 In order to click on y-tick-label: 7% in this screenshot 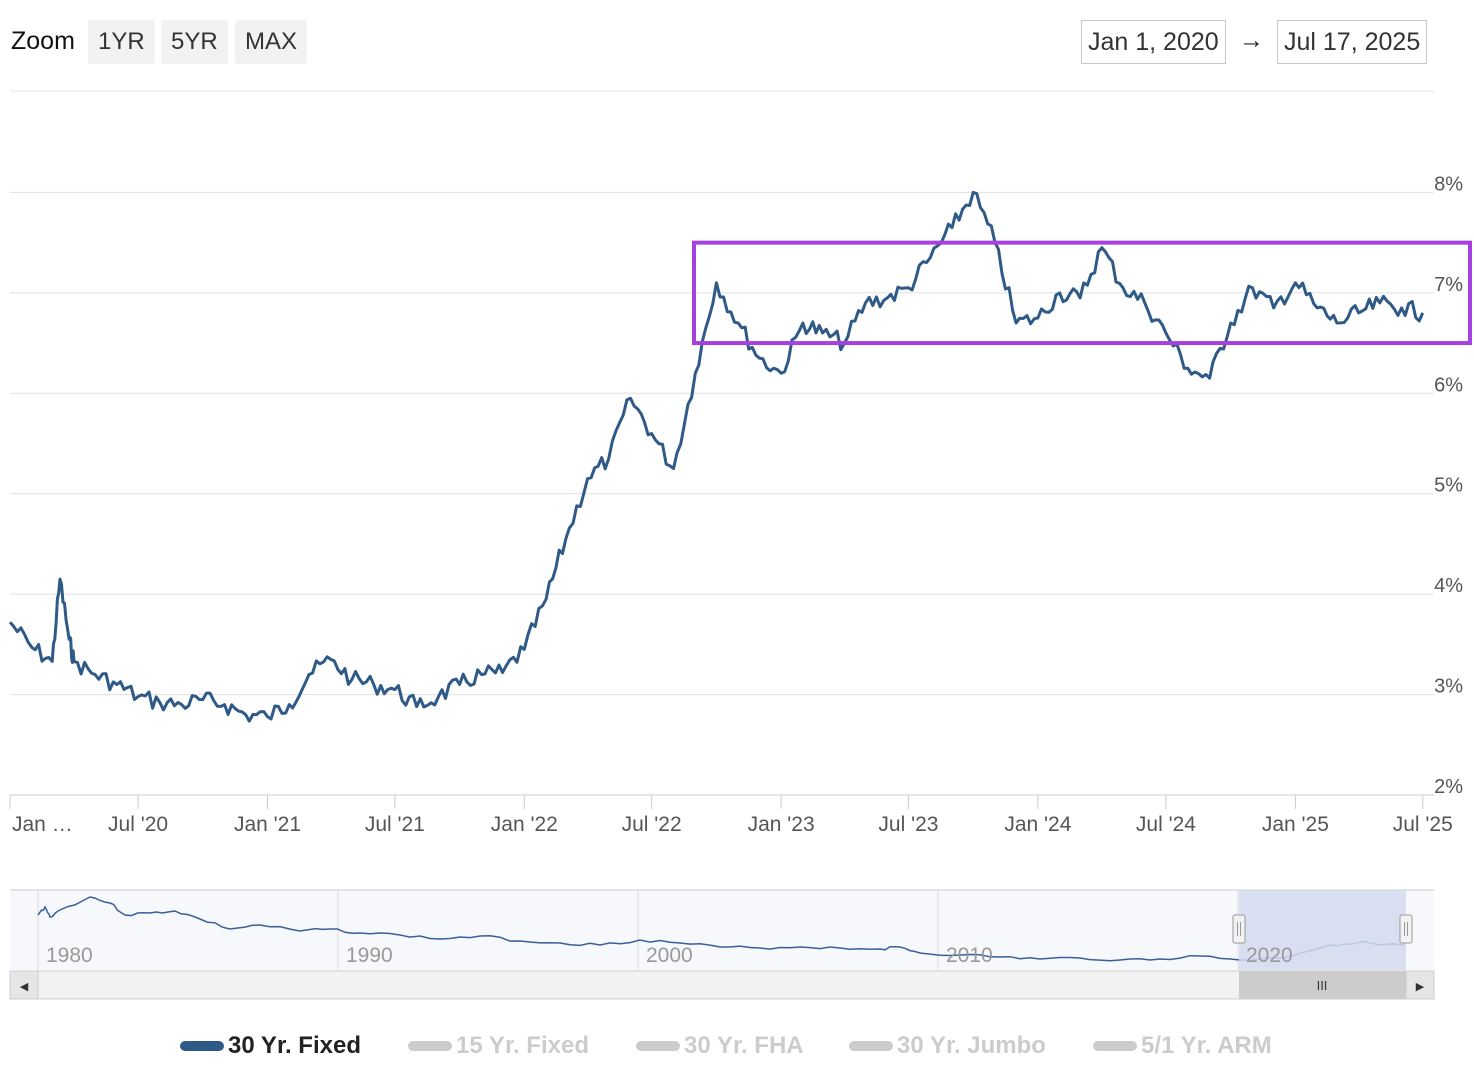, I will do `click(1448, 285)`.